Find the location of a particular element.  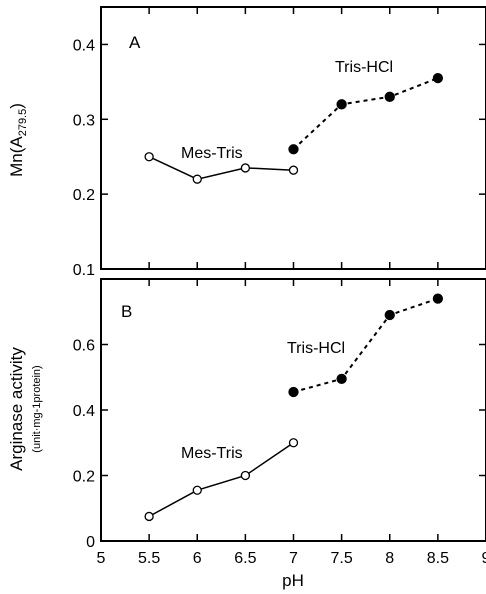

panel-b-x-tick-label: 8.5 is located at coordinates (438, 558).